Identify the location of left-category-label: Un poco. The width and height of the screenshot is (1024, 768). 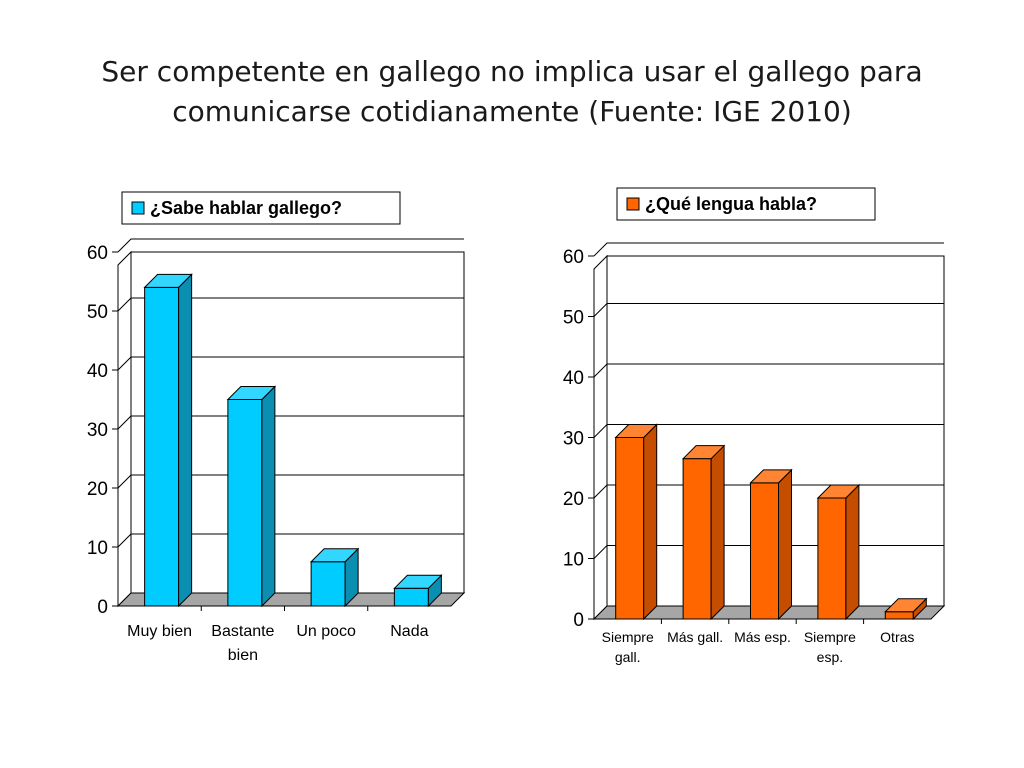
(326, 631).